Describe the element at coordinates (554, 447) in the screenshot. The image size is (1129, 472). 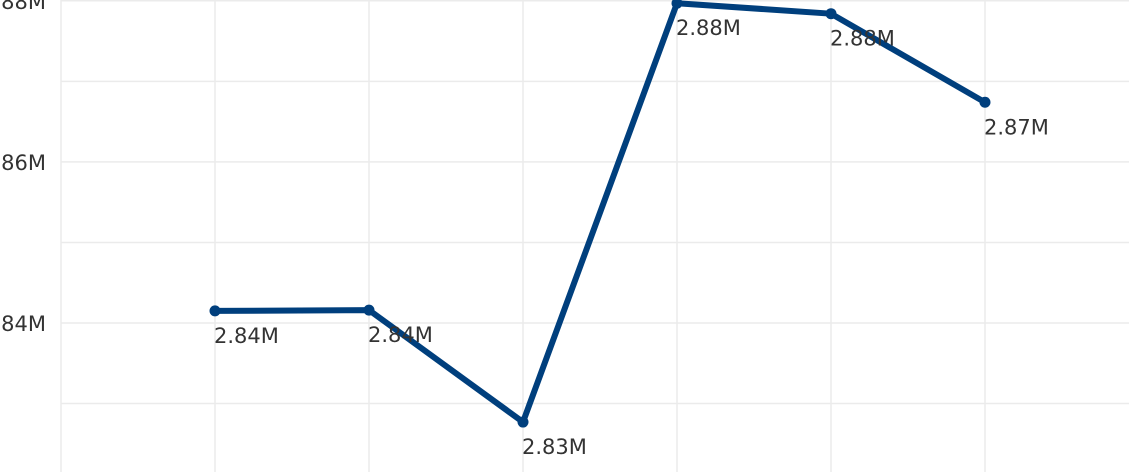
I see `data-label: 2.83M` at that location.